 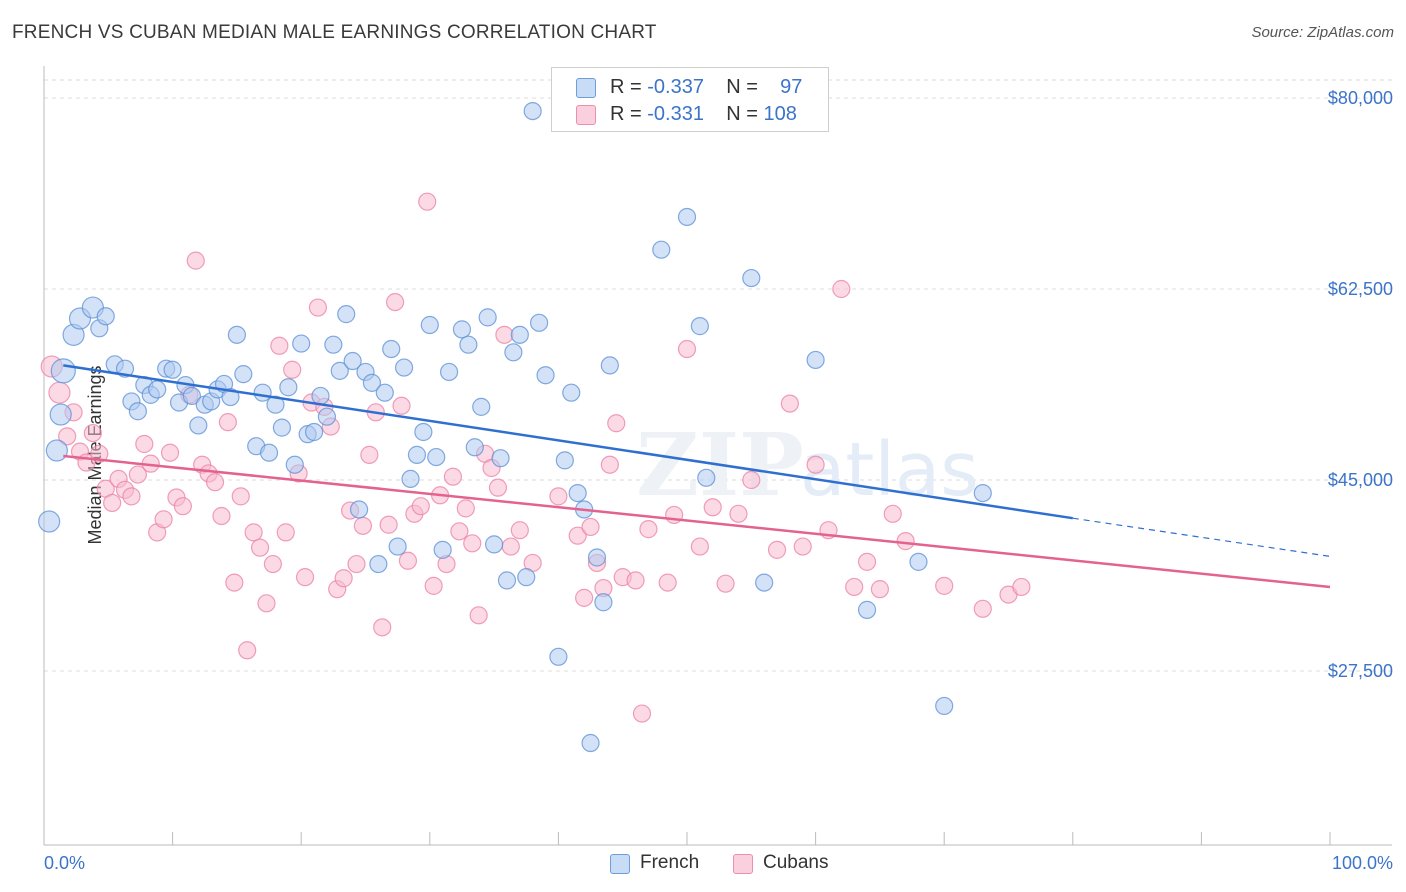 I want to click on y-tick-label-1: $62,500, so click(x=1360, y=289).